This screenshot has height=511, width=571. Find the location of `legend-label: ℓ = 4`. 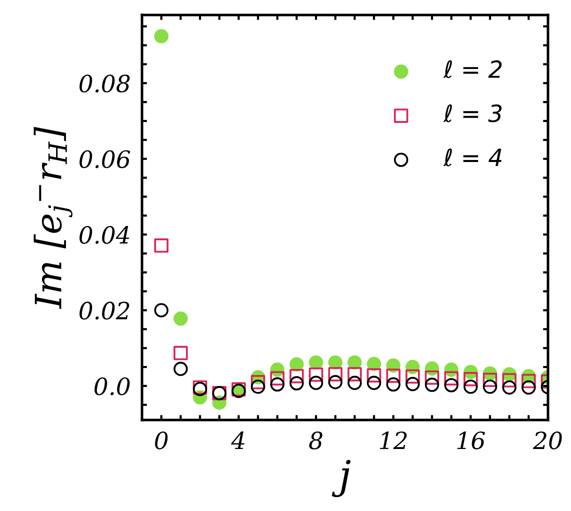

legend-label: ℓ = 4 is located at coordinates (472, 157).